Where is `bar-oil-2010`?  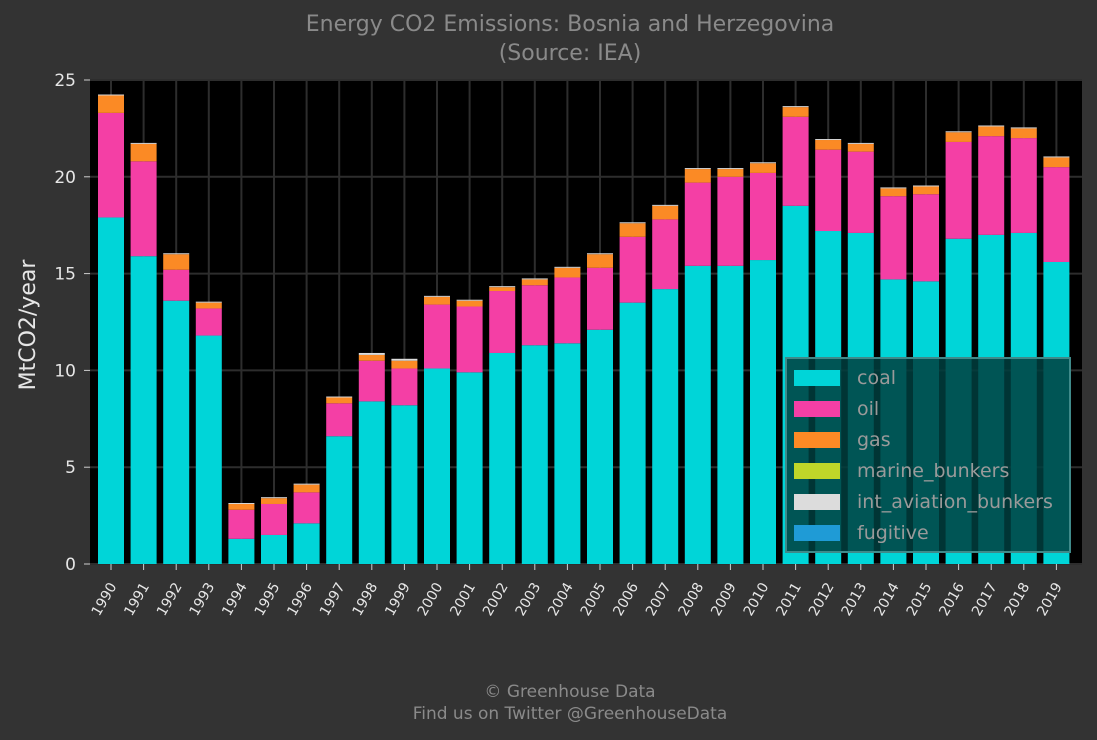 bar-oil-2010 is located at coordinates (763, 216).